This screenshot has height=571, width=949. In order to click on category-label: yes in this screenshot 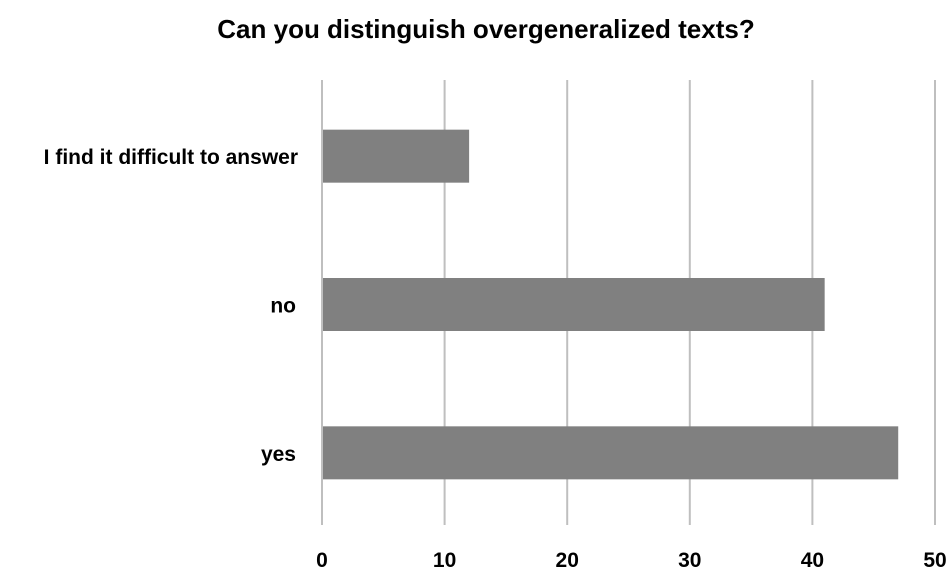, I will do `click(278, 454)`.